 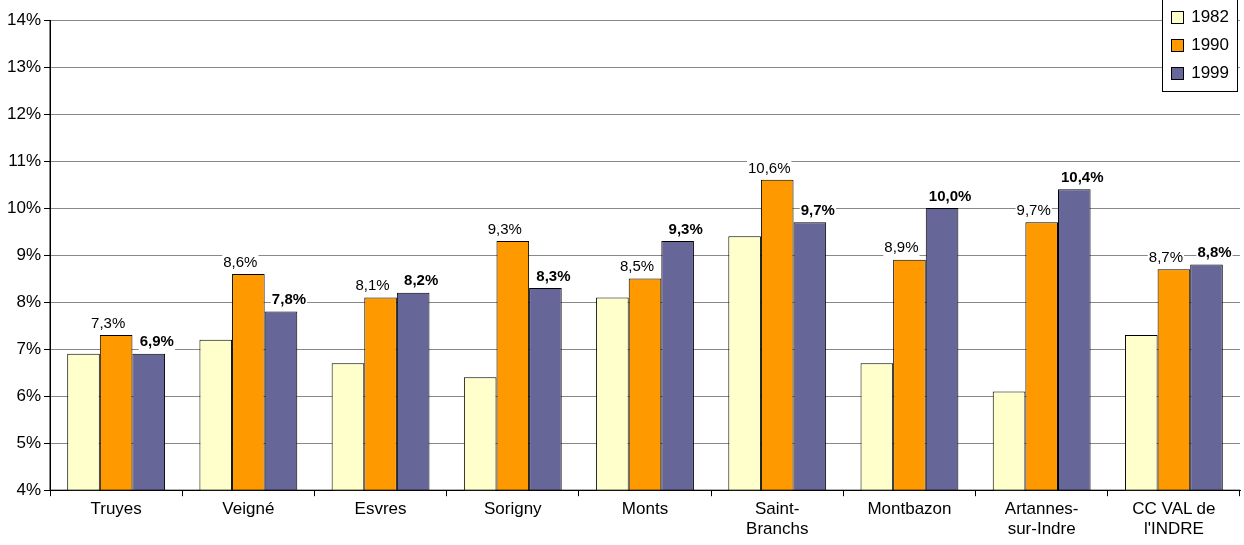 I want to click on x-tick-label: Sorigny, so click(x=513, y=509).